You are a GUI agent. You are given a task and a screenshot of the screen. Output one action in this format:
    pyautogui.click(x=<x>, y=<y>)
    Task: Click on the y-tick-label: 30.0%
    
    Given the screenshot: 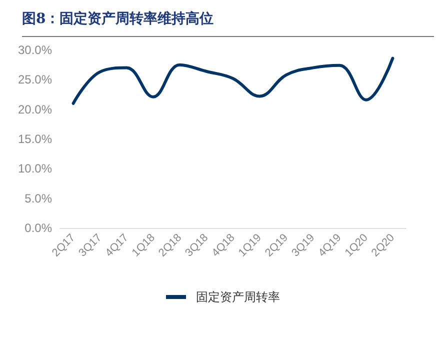 What is the action you would take?
    pyautogui.click(x=35, y=50)
    